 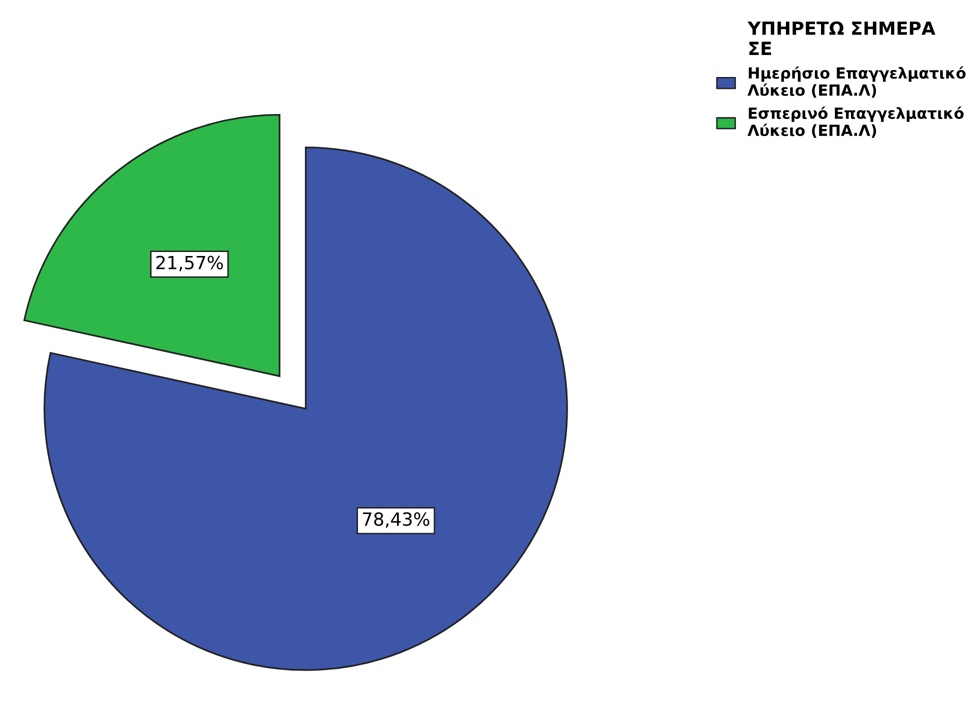 What do you see at coordinates (856, 122) in the screenshot?
I see `legend-label: Εσπερινό Επαγγελματικό Λύκειο (ΕΠΑ.Λ)` at bounding box center [856, 122].